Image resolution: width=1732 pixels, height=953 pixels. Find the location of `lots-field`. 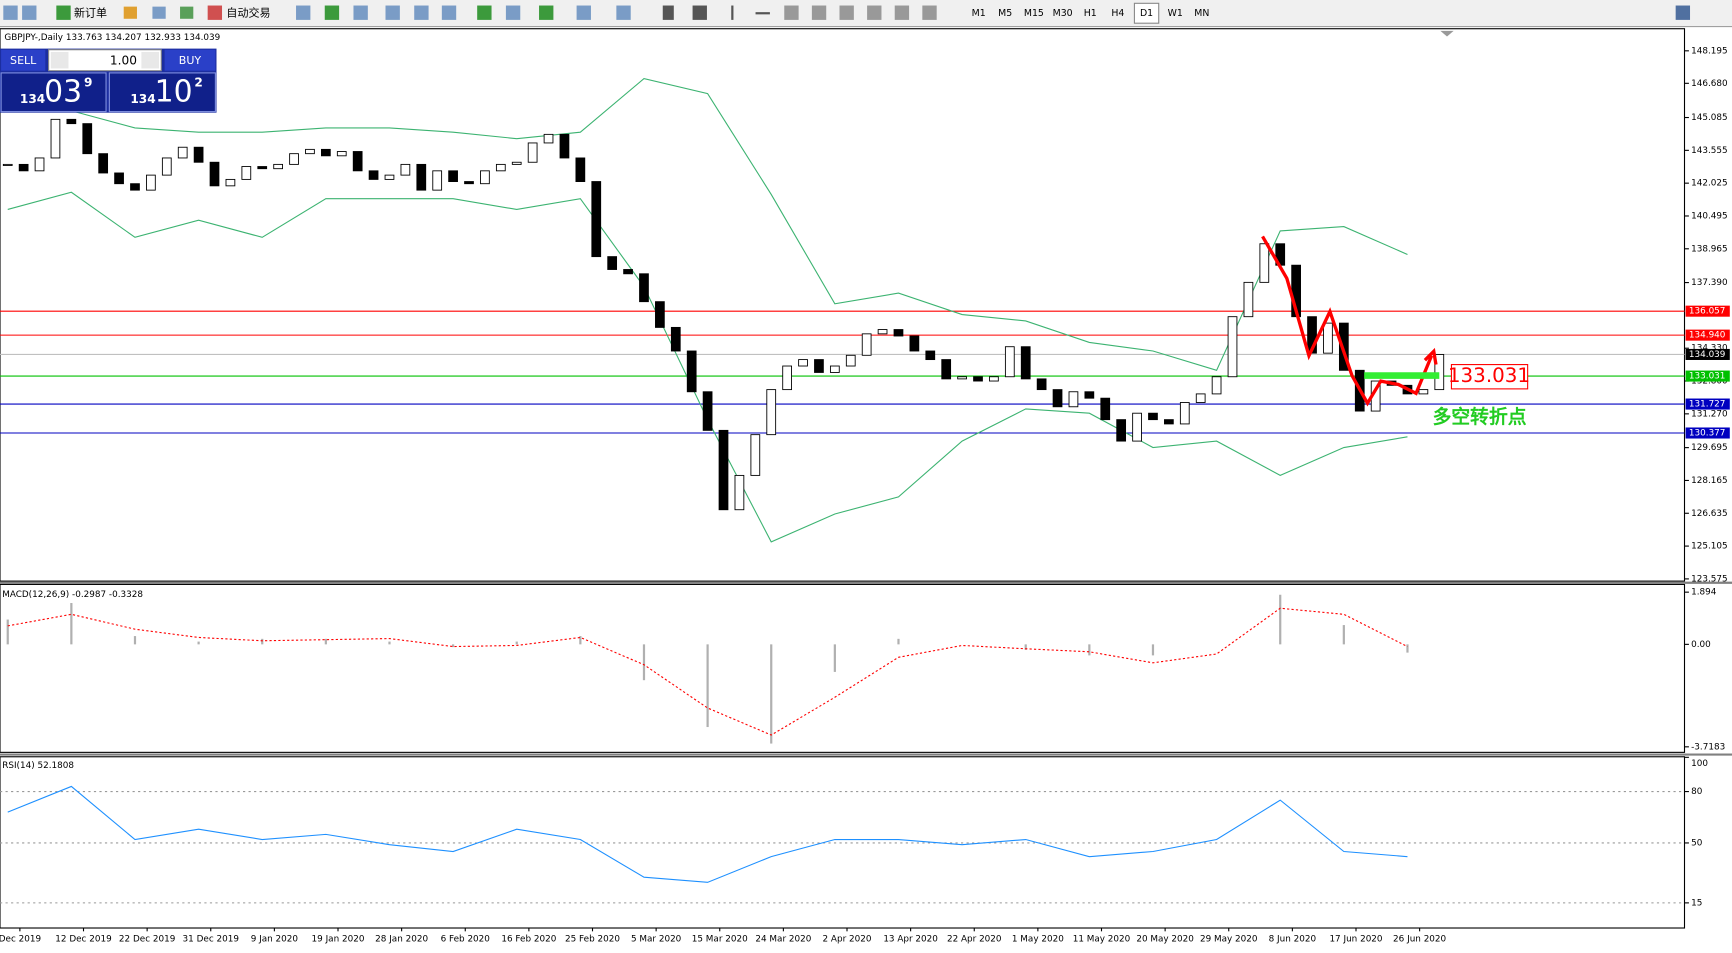

lots-field is located at coordinates (105, 60).